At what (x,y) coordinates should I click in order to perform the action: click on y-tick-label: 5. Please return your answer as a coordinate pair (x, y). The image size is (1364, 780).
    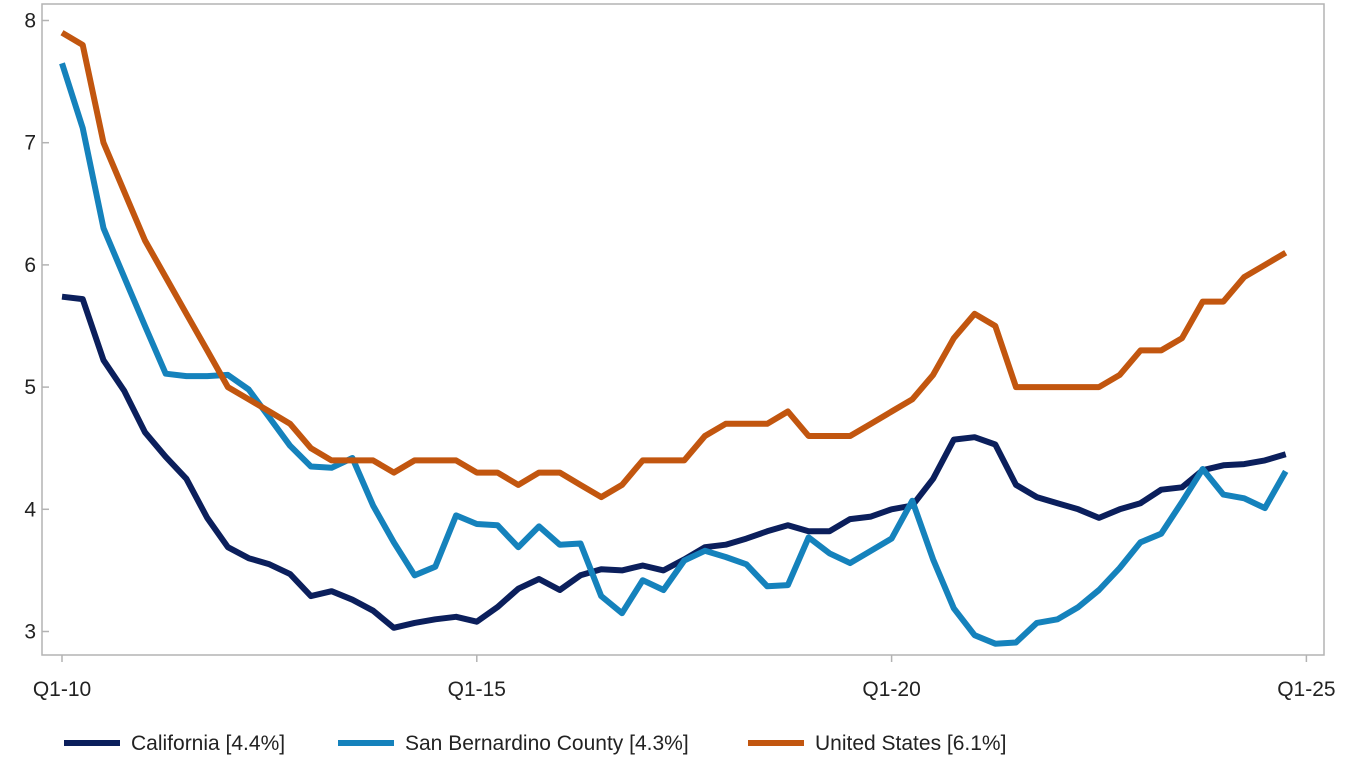
    Looking at the image, I should click on (30, 387).